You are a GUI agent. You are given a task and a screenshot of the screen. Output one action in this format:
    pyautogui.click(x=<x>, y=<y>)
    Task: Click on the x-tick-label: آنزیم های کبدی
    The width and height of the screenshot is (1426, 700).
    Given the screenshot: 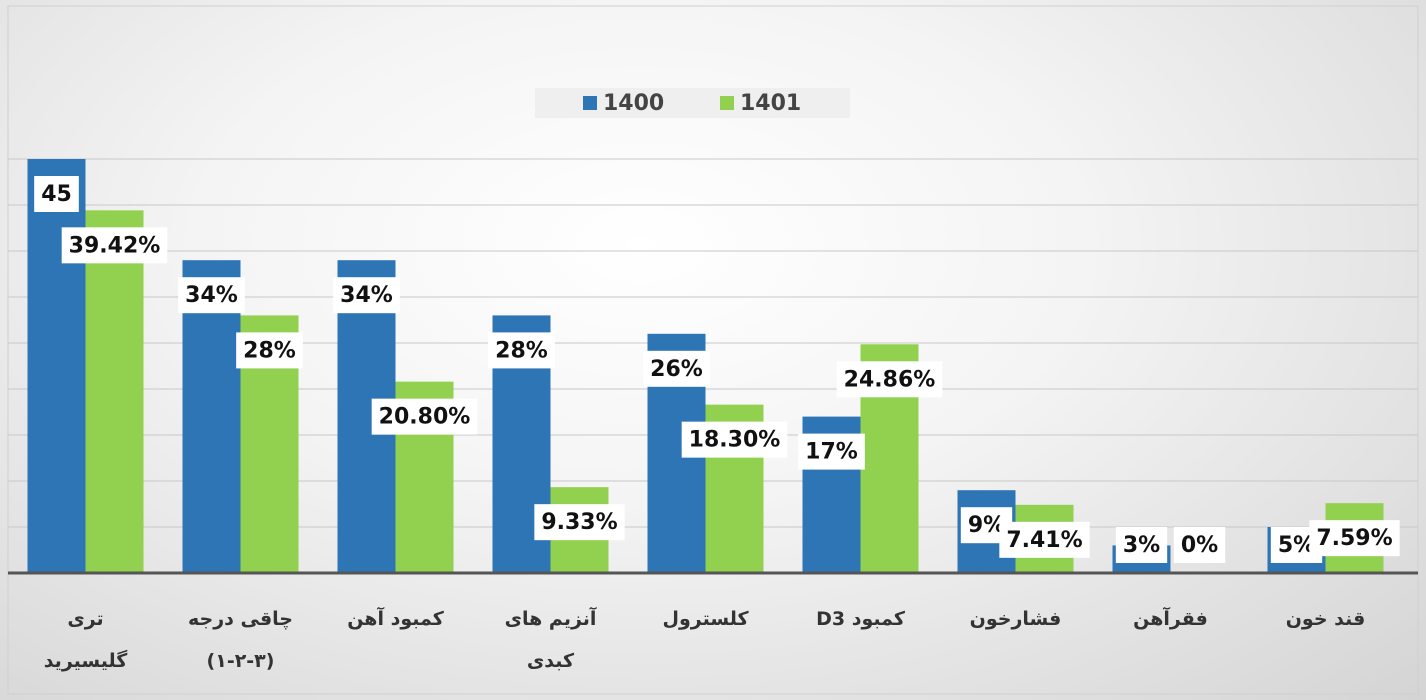 What is the action you would take?
    pyautogui.click(x=550, y=640)
    